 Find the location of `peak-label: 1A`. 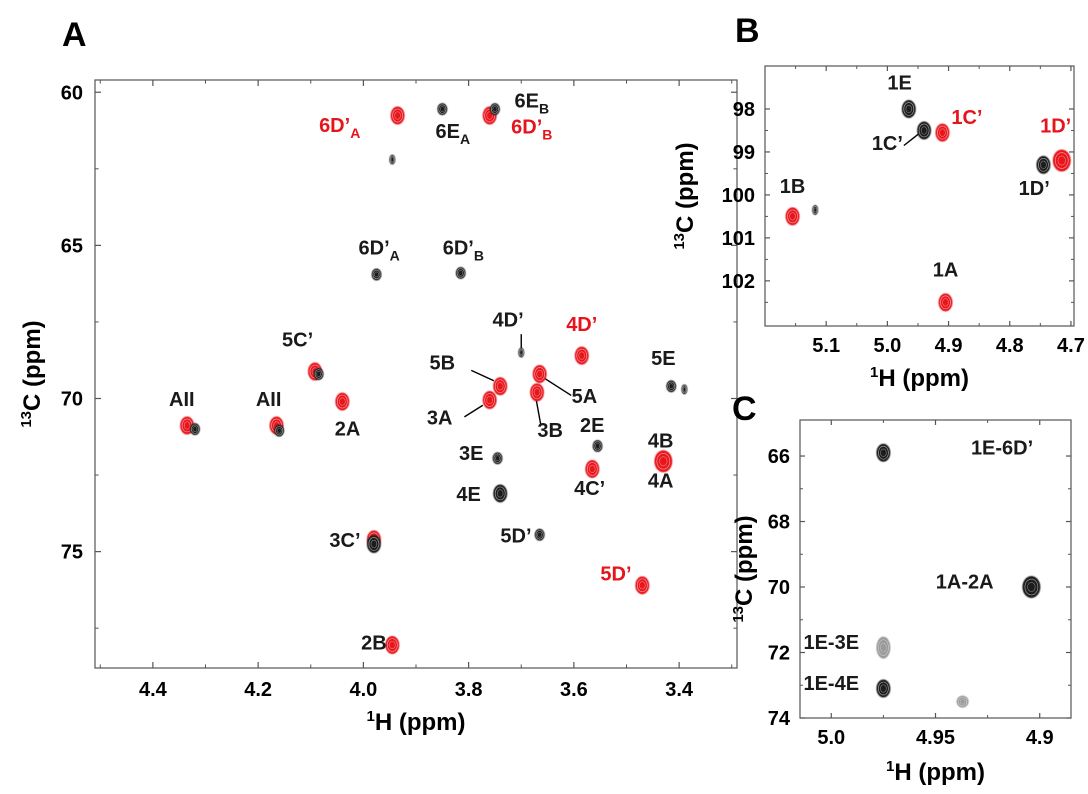

peak-label: 1A is located at coordinates (946, 271).